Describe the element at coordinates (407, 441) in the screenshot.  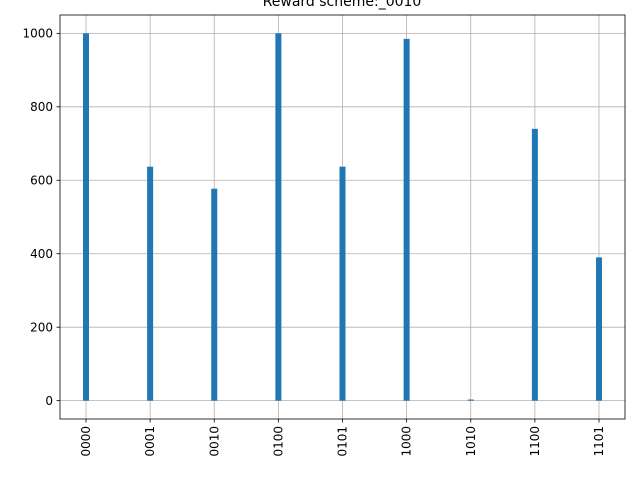
I see `x-tick-label: 1000` at that location.